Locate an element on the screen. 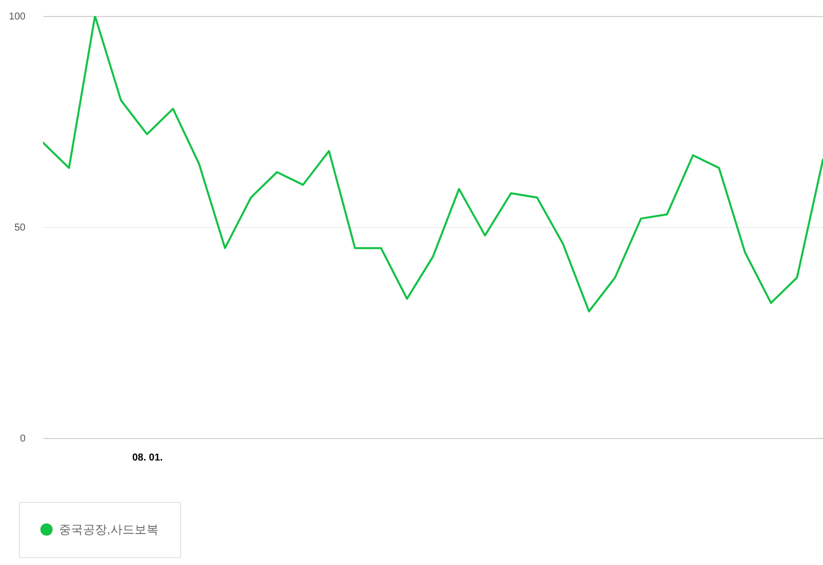  legend-label: 중국공장,사드보복 is located at coordinates (108, 529).